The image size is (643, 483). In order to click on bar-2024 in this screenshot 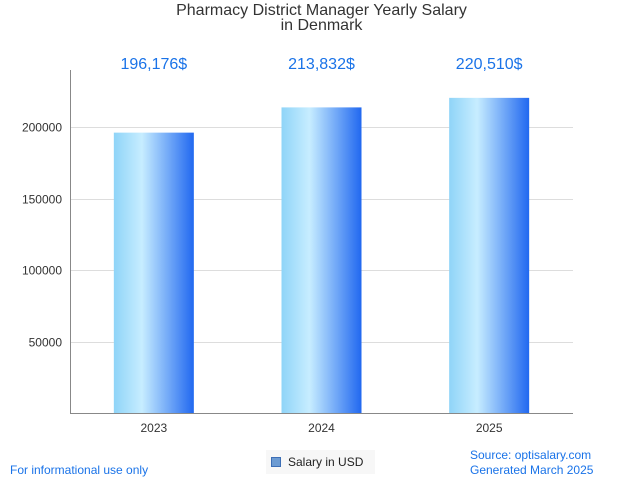, I will do `click(321, 260)`.